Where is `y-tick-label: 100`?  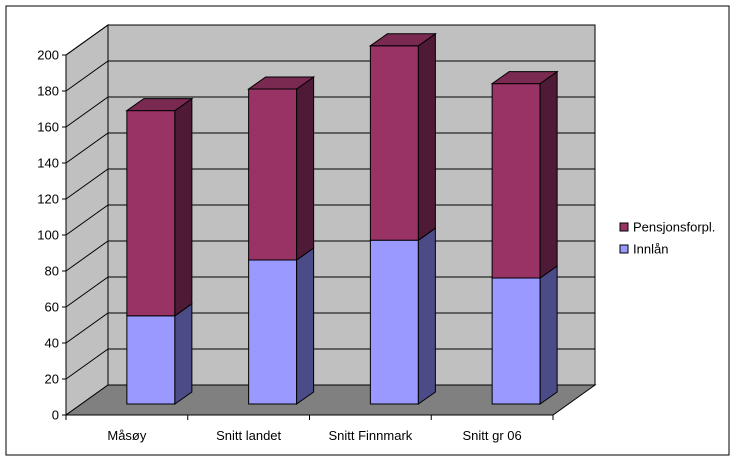 y-tick-label: 100 is located at coordinates (48, 235).